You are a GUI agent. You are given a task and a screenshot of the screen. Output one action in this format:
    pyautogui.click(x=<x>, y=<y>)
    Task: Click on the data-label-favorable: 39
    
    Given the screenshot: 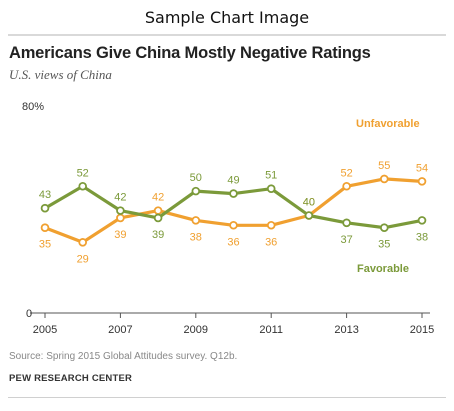 What is the action you would take?
    pyautogui.click(x=158, y=235)
    